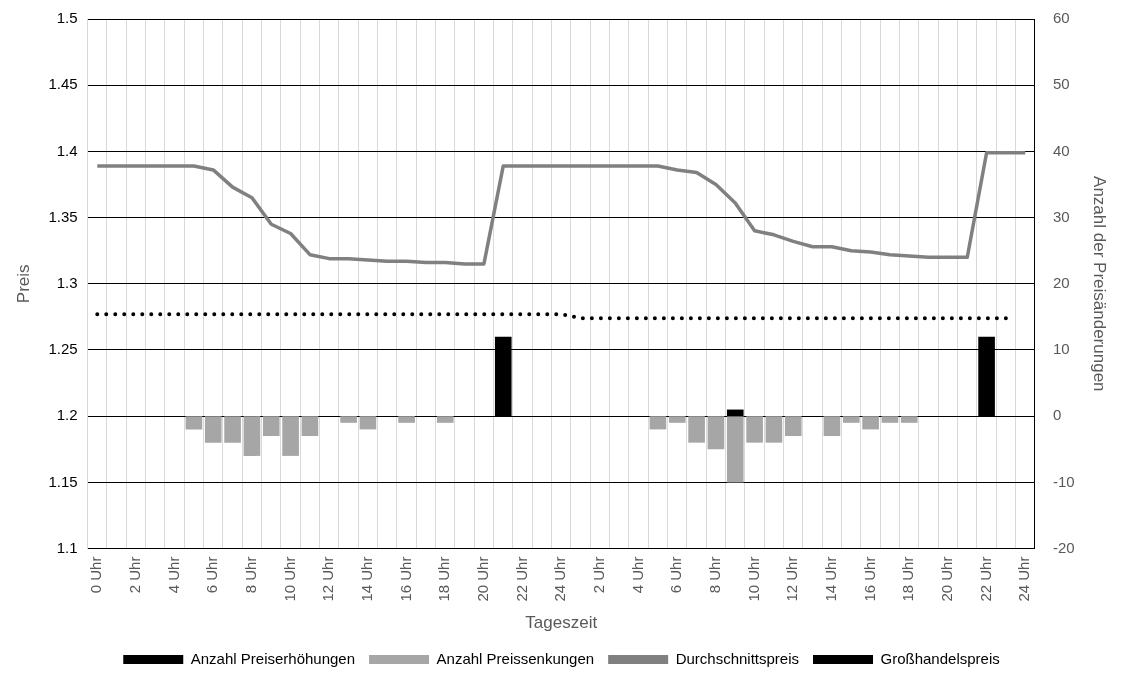 Image resolution: width=1123 pixels, height=681 pixels. I want to click on y2-tick-label: 20, so click(1061, 282).